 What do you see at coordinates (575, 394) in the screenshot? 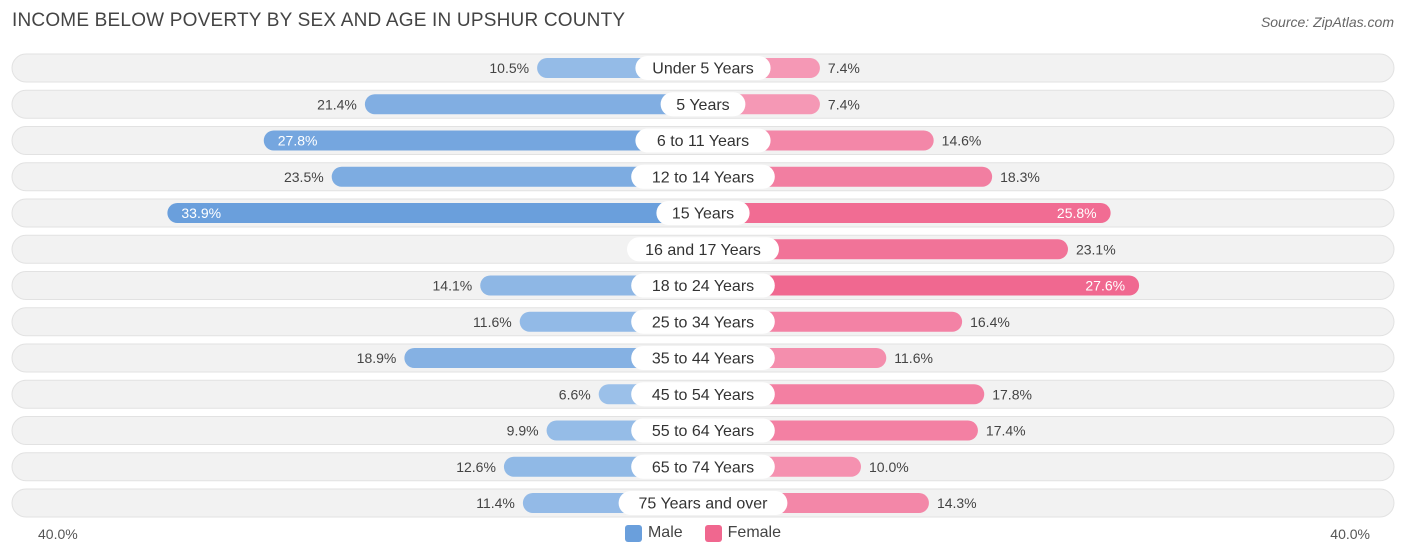
I see `male-value-label: 6.6%` at bounding box center [575, 394].